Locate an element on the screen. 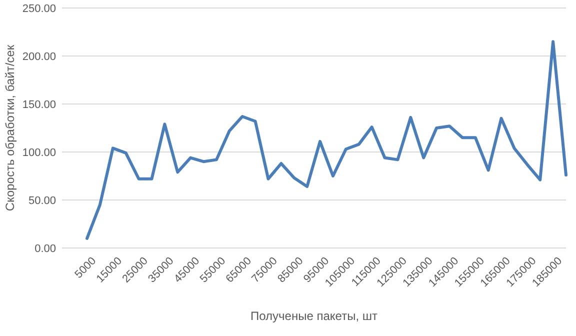  y-tick-label: 200.00 is located at coordinates (39, 56).